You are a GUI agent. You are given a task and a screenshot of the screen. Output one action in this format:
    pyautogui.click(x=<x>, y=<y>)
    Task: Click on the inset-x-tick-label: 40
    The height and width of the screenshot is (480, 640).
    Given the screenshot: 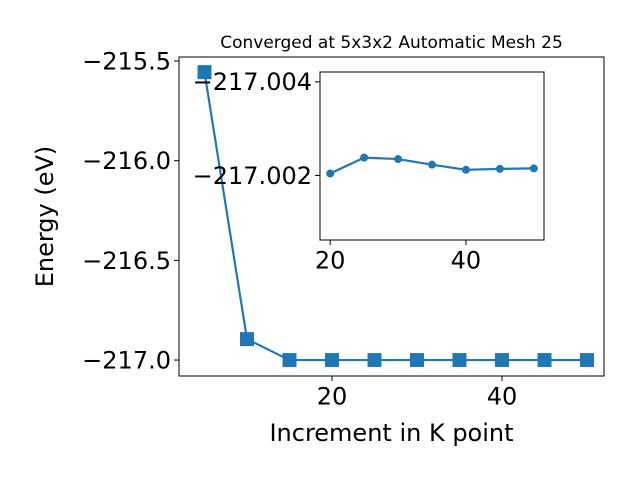 What is the action you would take?
    pyautogui.click(x=466, y=260)
    